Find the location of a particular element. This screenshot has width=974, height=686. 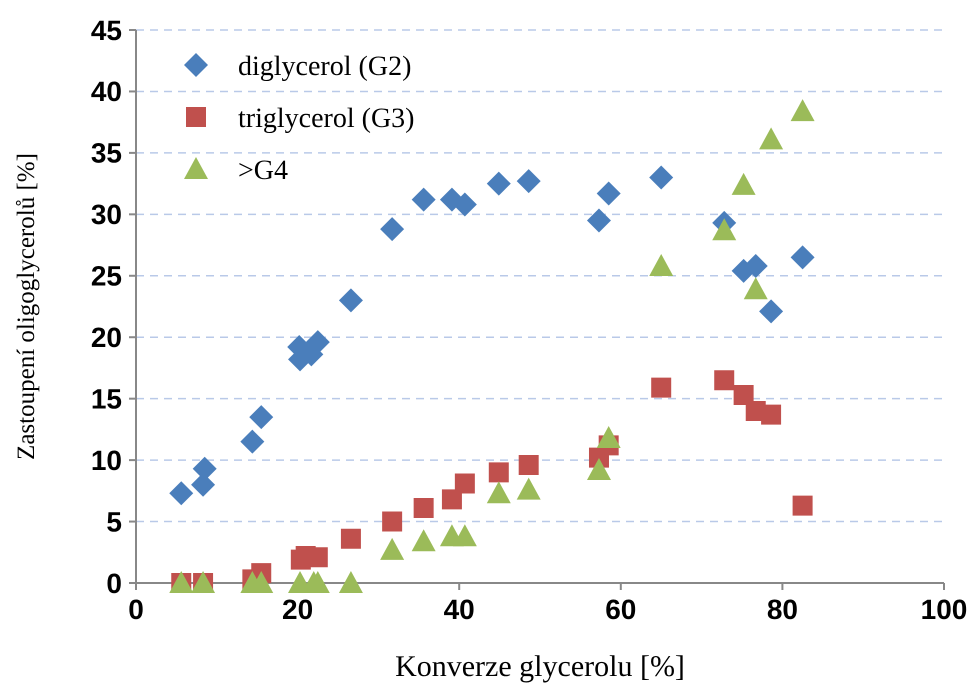

x-tick-label: 20 is located at coordinates (298, 609).